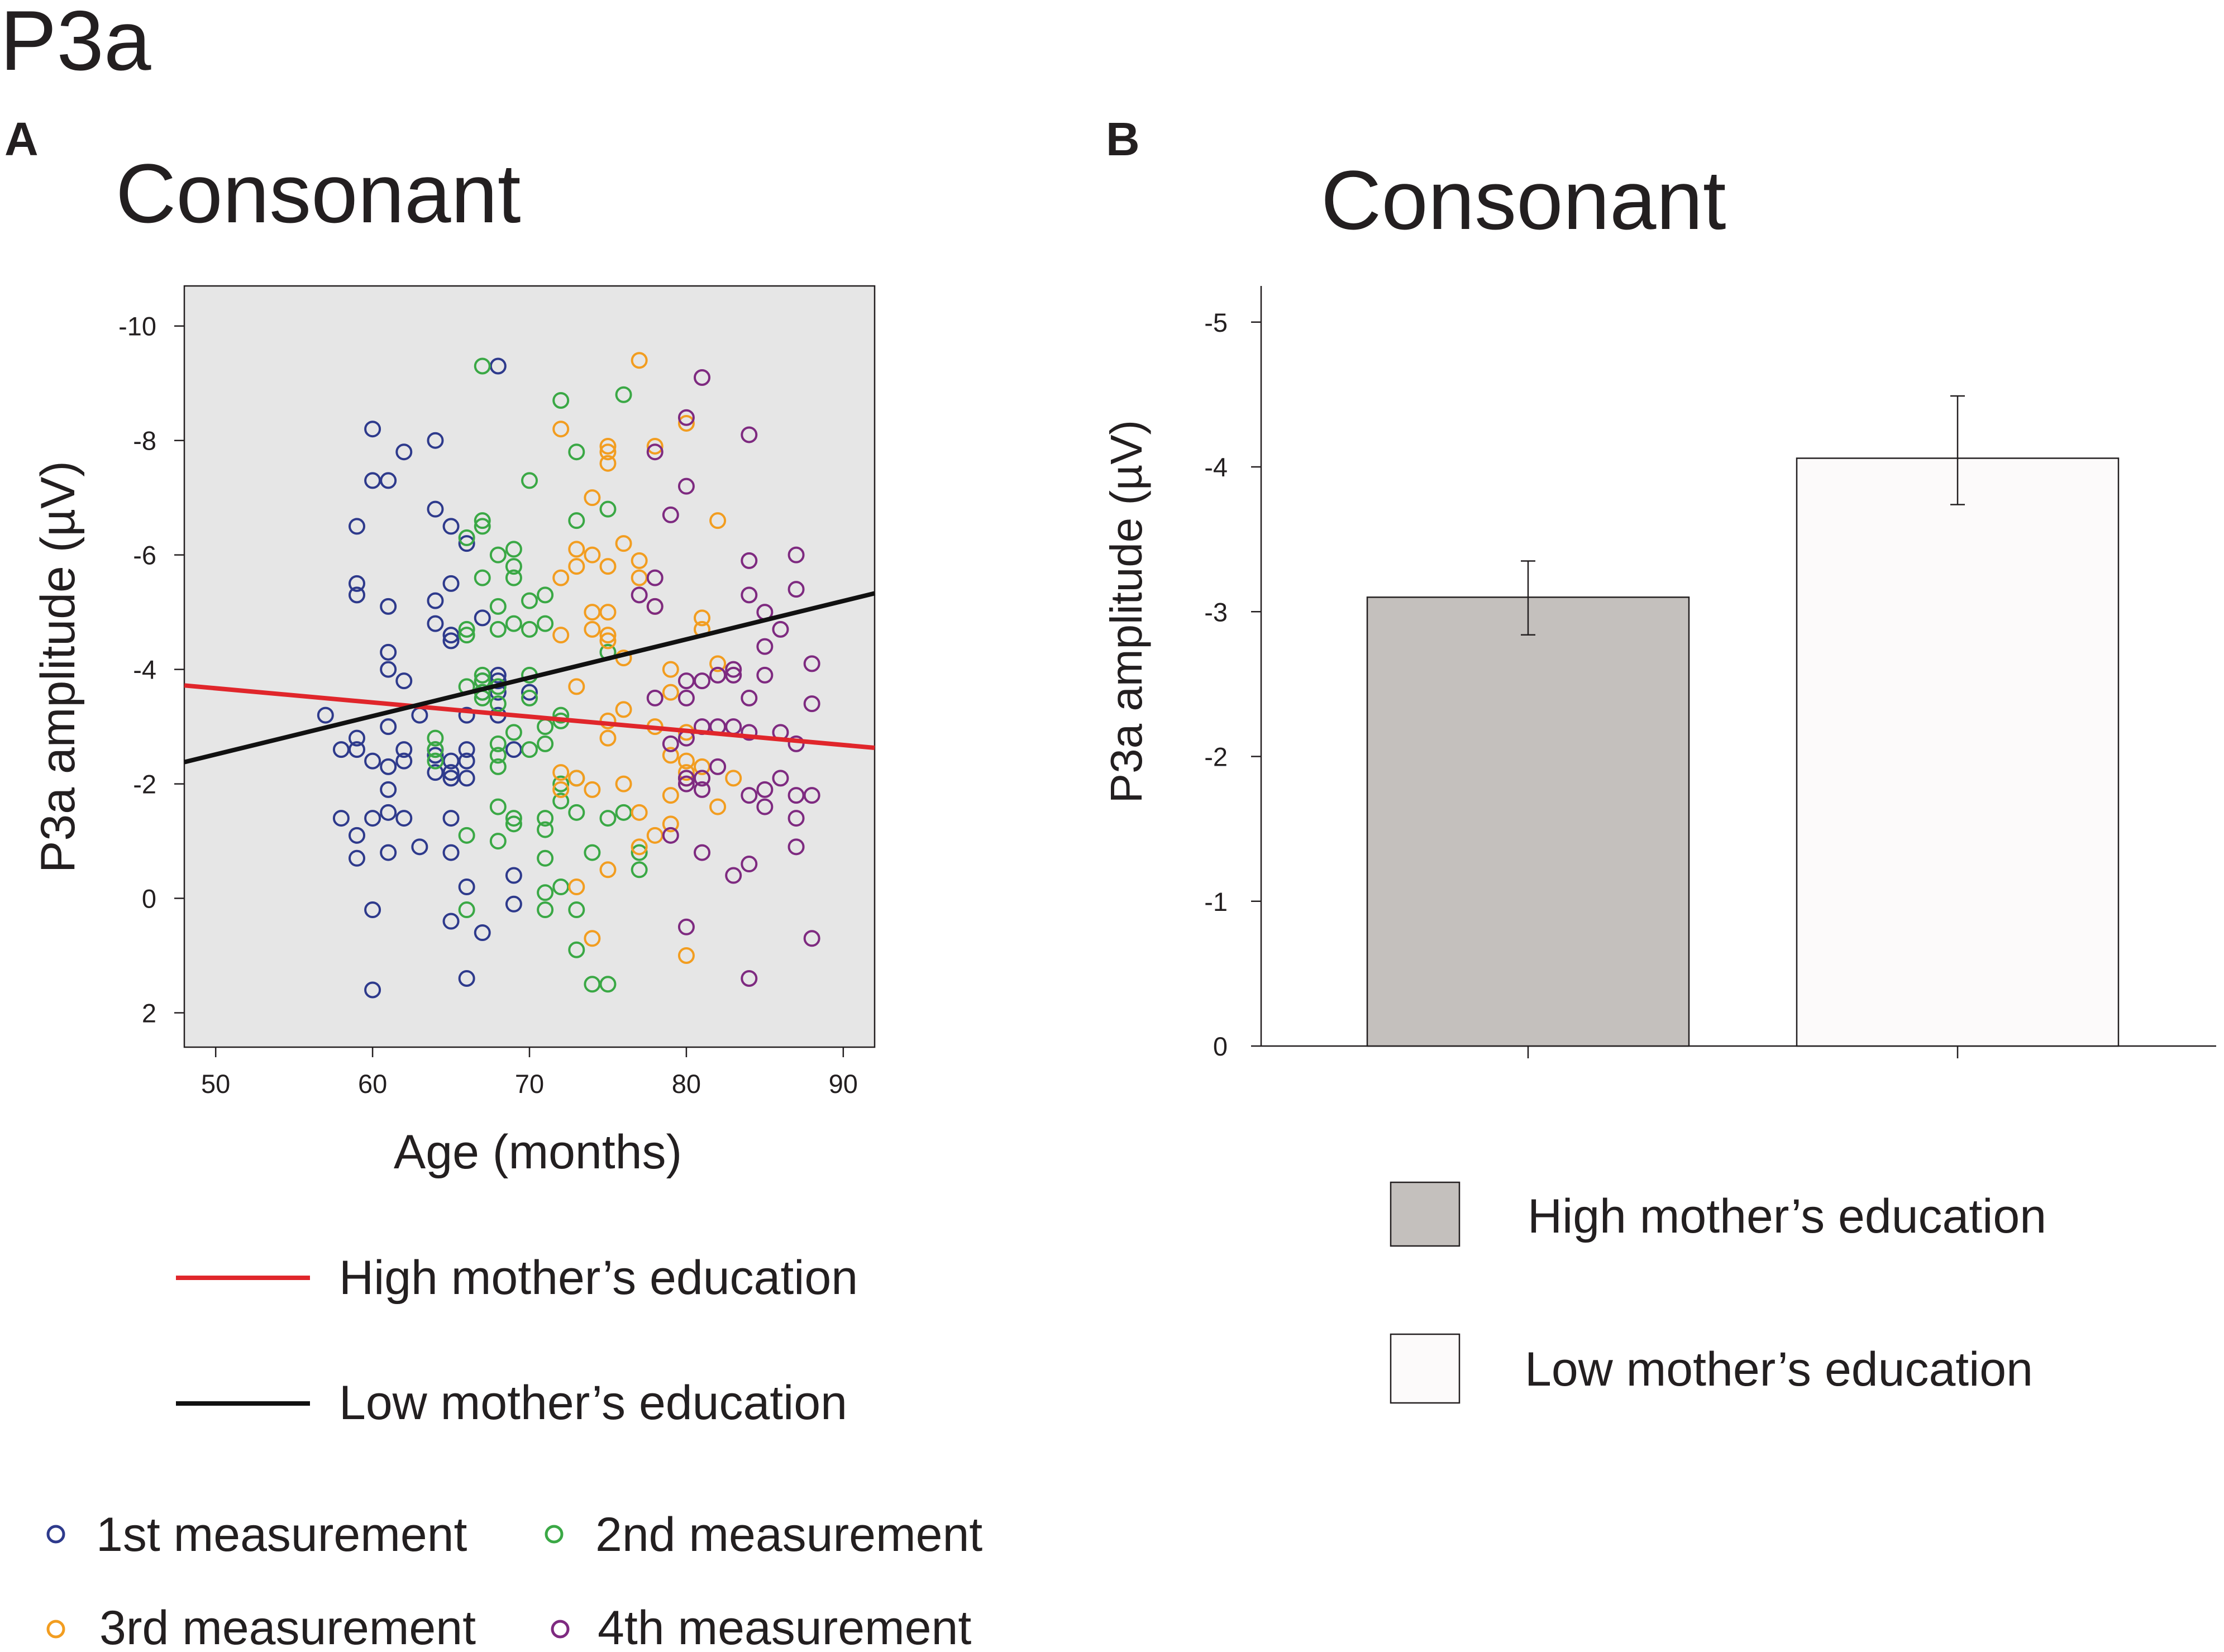  I want to click on panel-b-y-tick-label: -4, so click(1216, 467).